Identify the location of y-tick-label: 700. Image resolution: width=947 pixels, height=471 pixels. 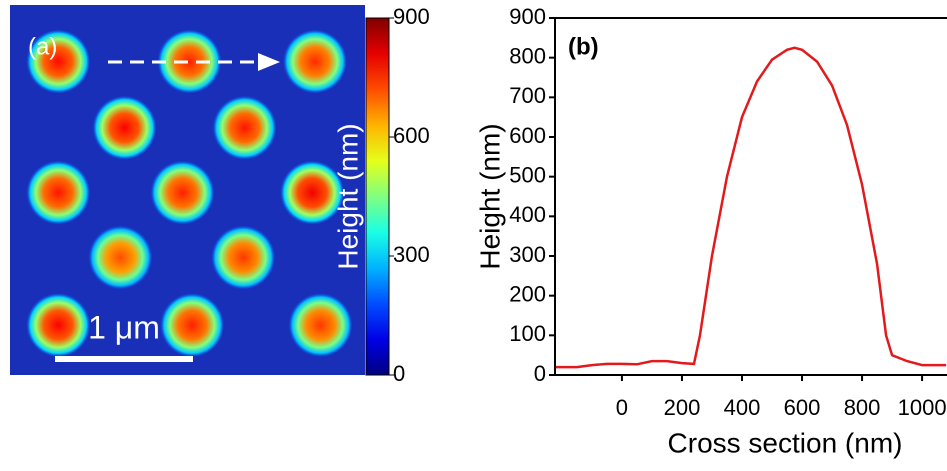
(527, 95).